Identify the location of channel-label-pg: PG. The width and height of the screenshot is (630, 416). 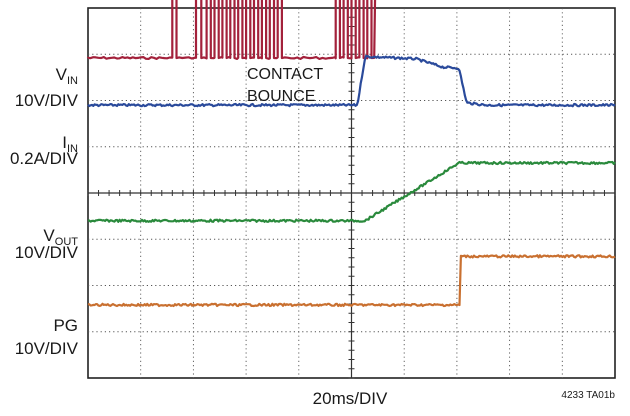
(65, 325).